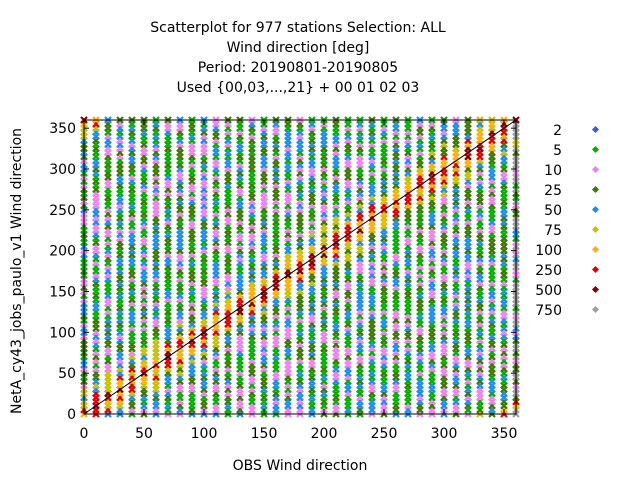  I want to click on legend-label: 250, so click(548, 271).